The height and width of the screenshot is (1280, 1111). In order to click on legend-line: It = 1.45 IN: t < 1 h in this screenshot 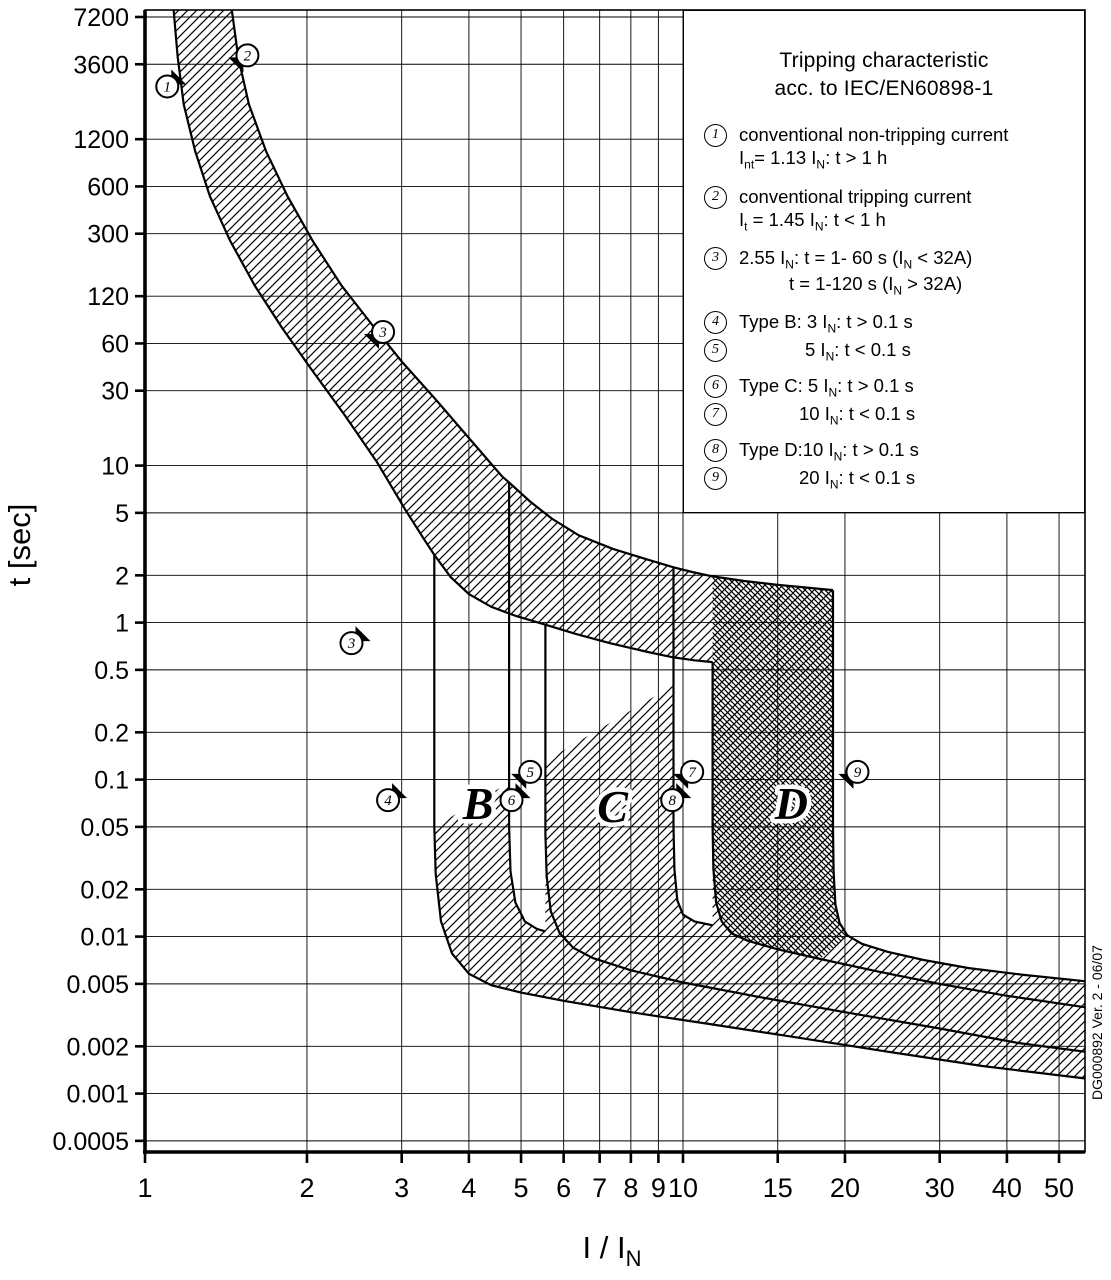, I will do `click(812, 221)`.